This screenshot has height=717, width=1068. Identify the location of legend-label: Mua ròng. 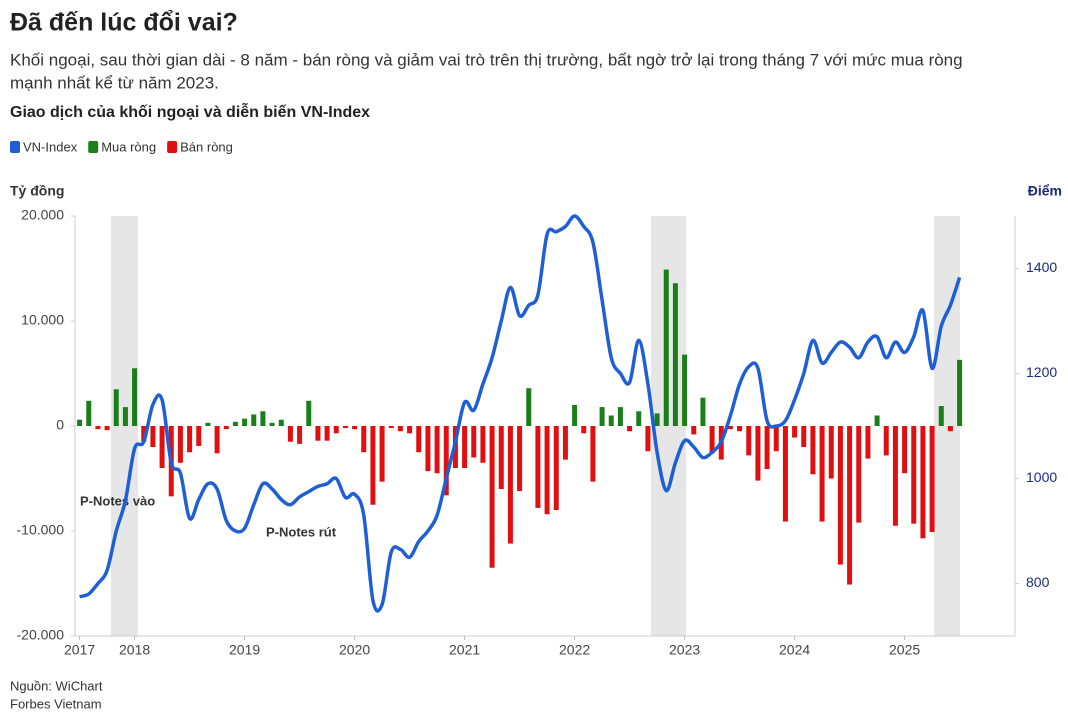
(128, 146).